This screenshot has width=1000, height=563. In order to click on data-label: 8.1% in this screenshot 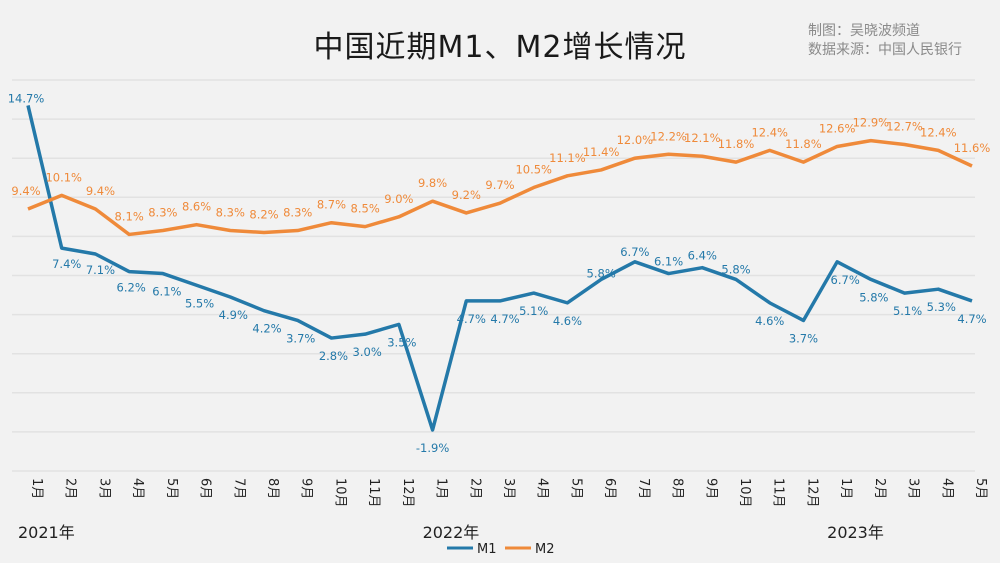, I will do `click(129, 216)`.